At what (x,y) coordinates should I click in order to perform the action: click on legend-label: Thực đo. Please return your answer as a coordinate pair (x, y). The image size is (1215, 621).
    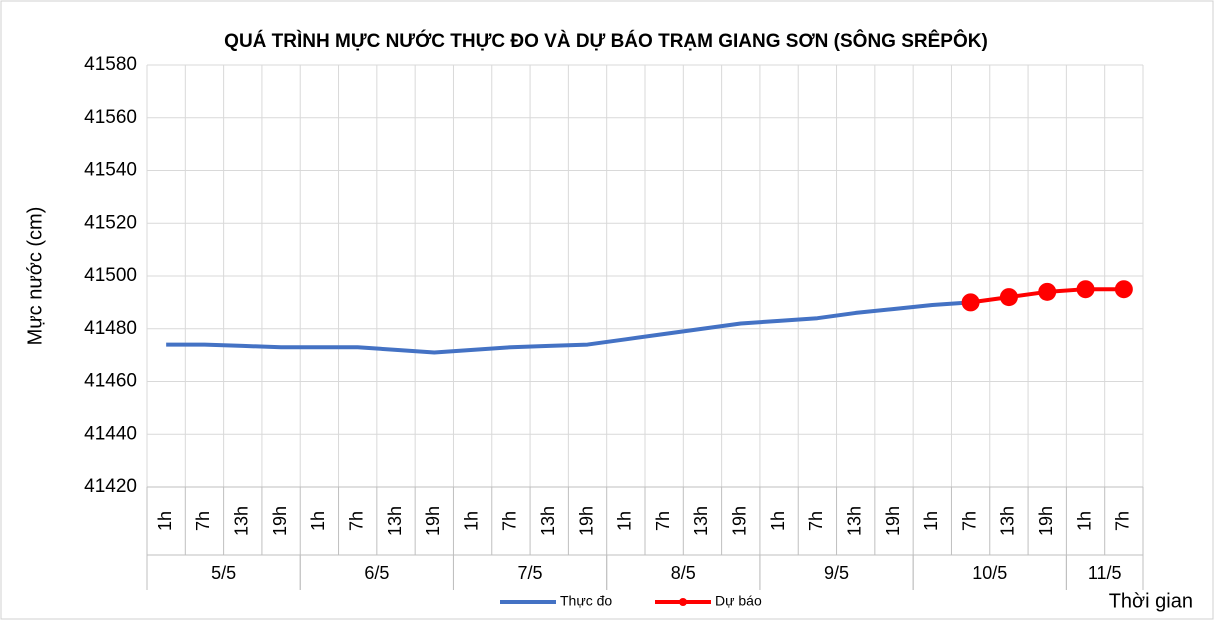
    Looking at the image, I should click on (586, 601).